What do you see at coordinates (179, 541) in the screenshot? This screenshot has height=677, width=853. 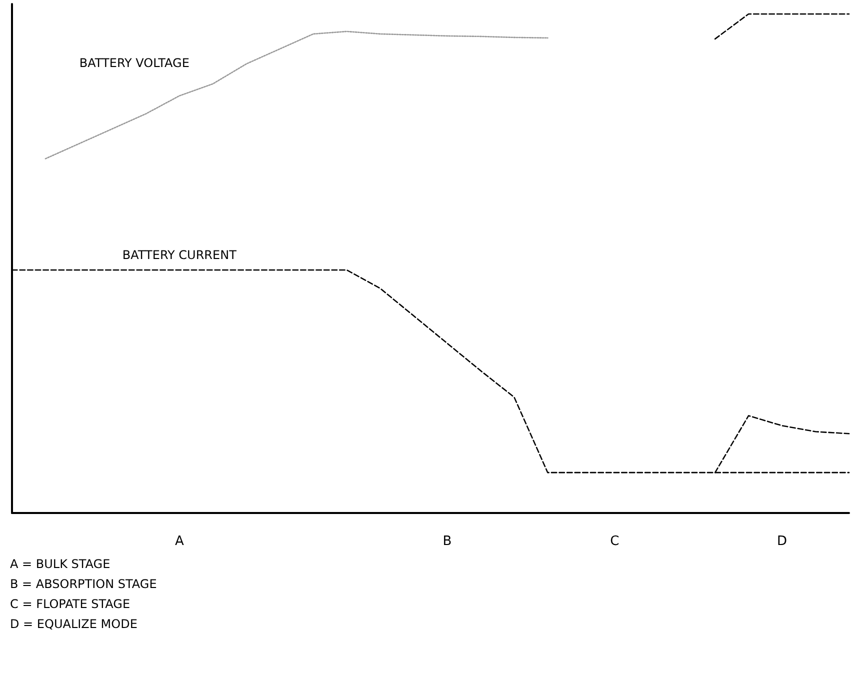 I see `x-tick-label: A` at bounding box center [179, 541].